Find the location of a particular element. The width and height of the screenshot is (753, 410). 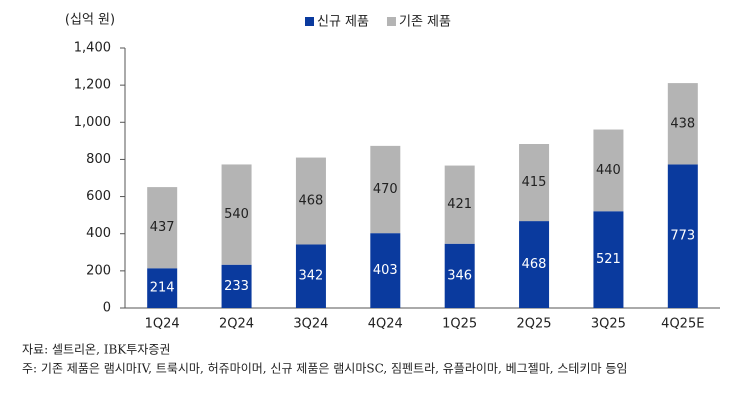

data-label: 421 is located at coordinates (459, 204).